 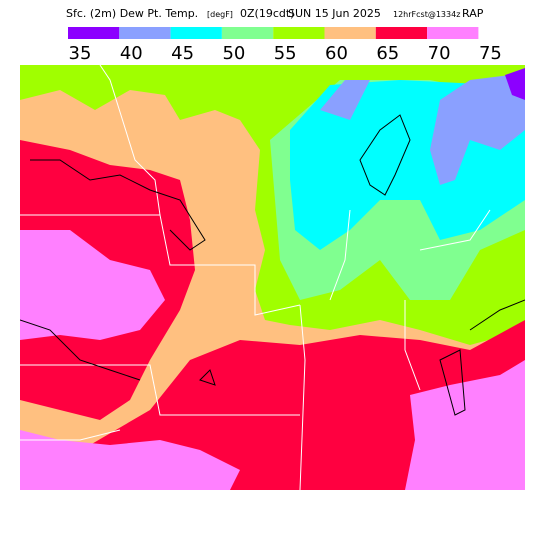 I want to click on title-units: [degF], so click(x=220, y=14).